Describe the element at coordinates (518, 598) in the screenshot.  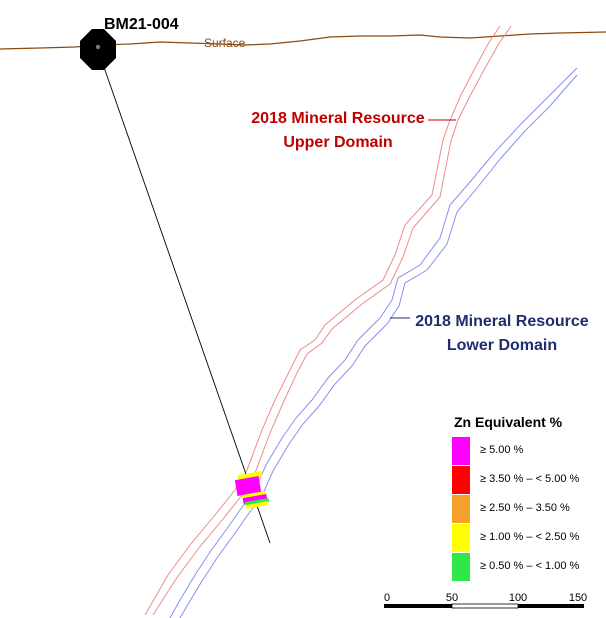
I see `scale-tick-label: 100` at that location.